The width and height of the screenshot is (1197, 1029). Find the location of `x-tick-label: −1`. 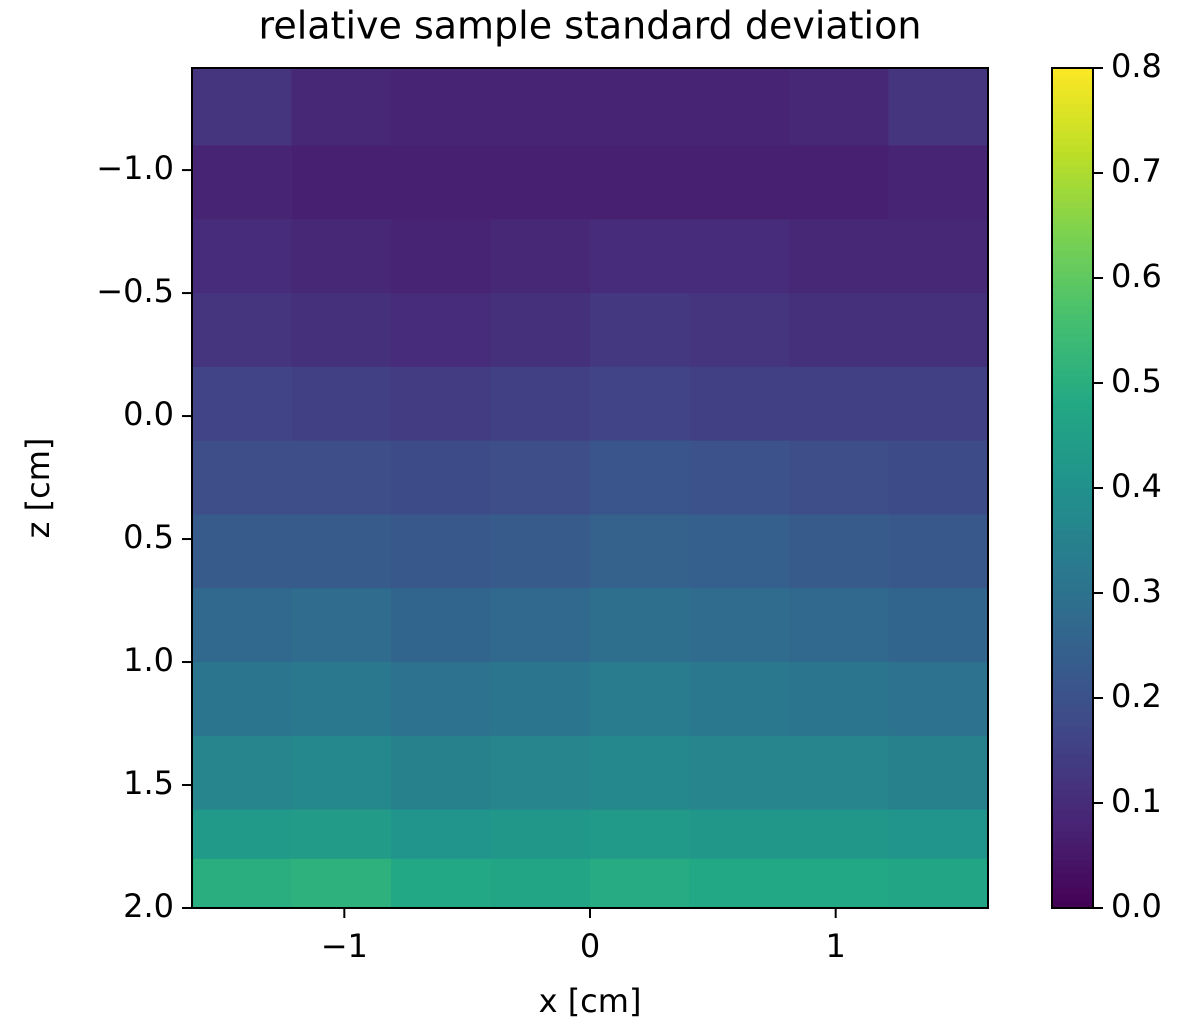

x-tick-label: −1 is located at coordinates (344, 946).